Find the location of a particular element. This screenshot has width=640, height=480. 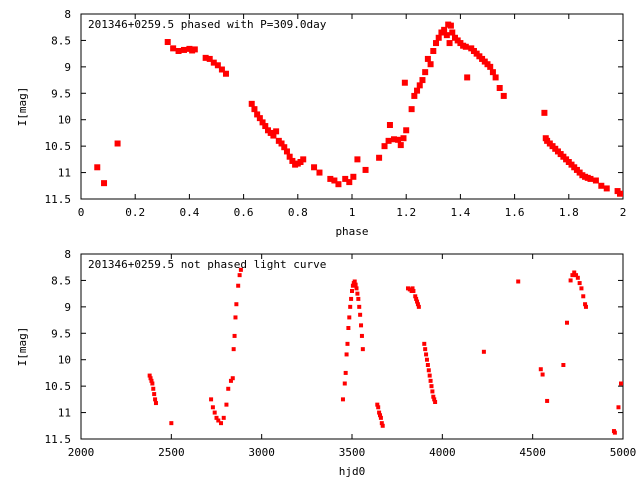

x-tick-label: 4500 is located at coordinates (532, 452).